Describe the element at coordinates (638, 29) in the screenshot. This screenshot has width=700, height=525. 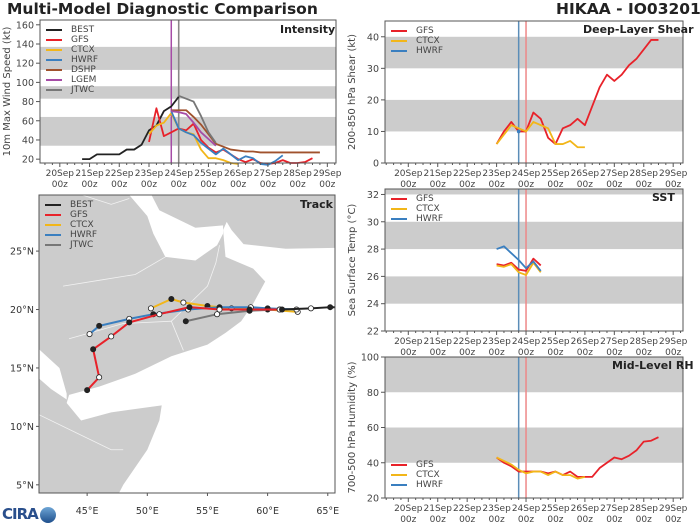
I see `shear-panel-title: Deep-Layer Shear` at that location.